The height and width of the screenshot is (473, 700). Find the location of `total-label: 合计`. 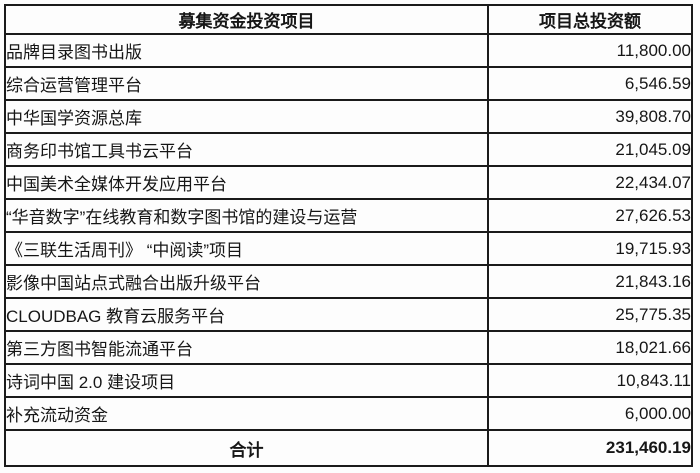

total-label: 合计 is located at coordinates (246, 448).